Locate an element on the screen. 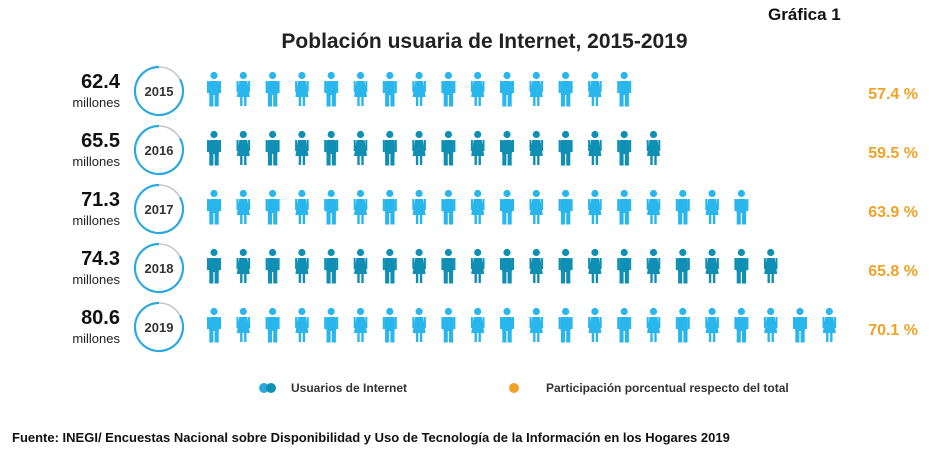  year-label: 2016 is located at coordinates (159, 150).